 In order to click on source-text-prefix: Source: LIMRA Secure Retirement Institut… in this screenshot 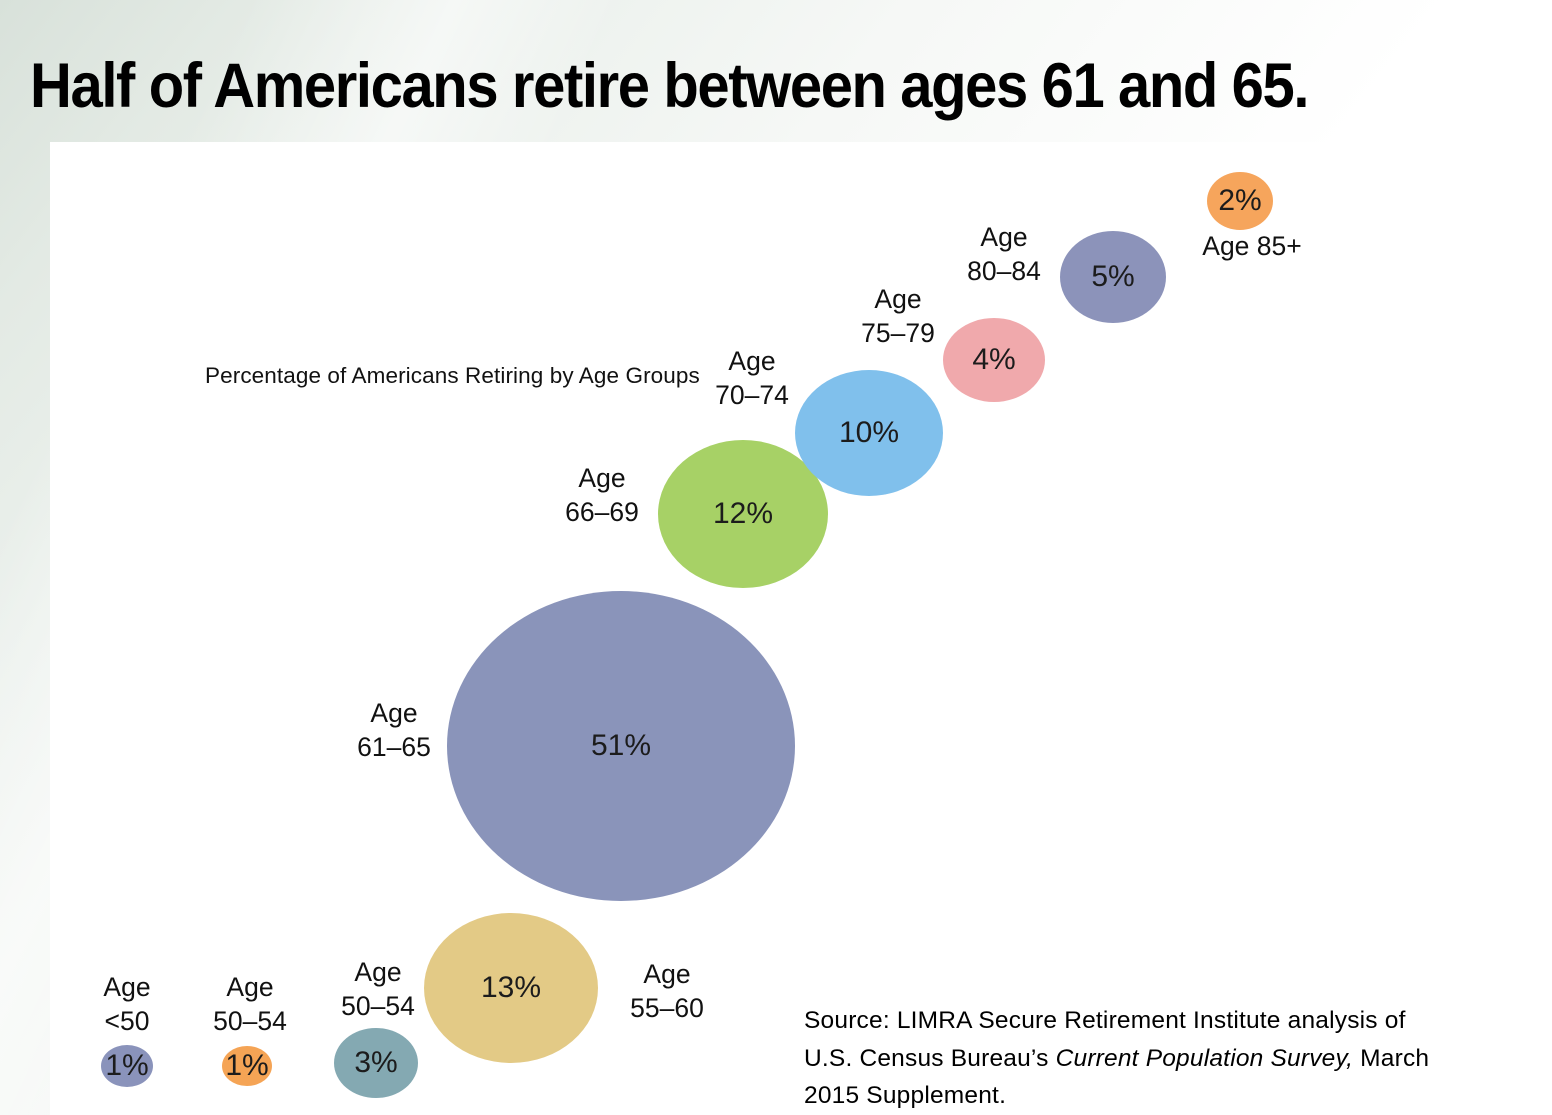, I will do `click(1105, 1039)`.